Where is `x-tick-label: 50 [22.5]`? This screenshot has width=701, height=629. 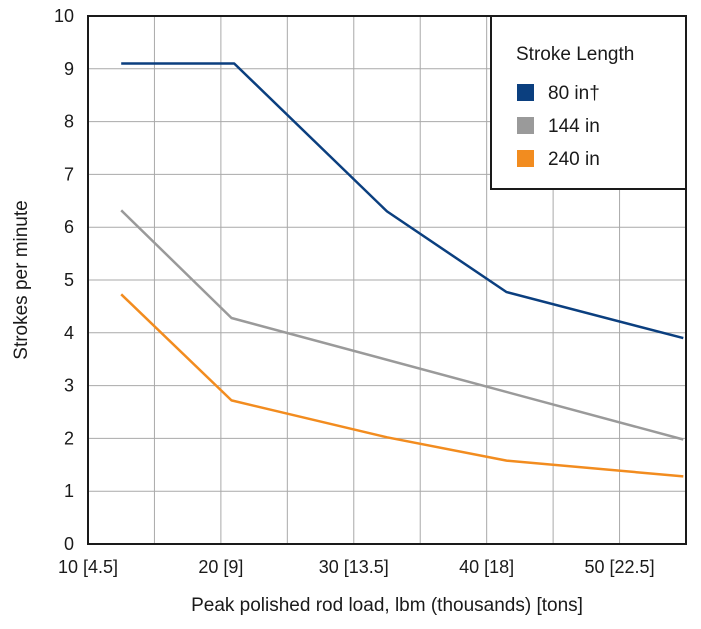 x-tick-label: 50 [22.5] is located at coordinates (620, 567).